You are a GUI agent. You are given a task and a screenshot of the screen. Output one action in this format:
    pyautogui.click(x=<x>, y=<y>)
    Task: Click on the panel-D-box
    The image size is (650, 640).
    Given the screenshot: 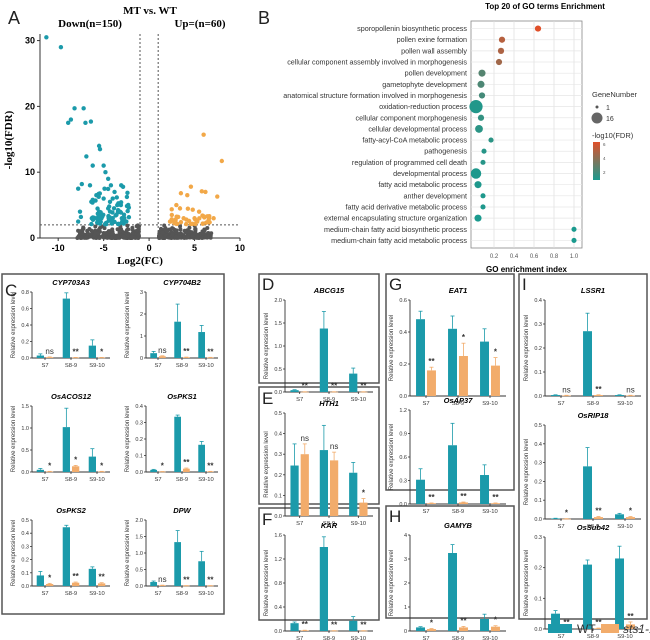 What is the action you would take?
    pyautogui.click(x=319, y=328)
    